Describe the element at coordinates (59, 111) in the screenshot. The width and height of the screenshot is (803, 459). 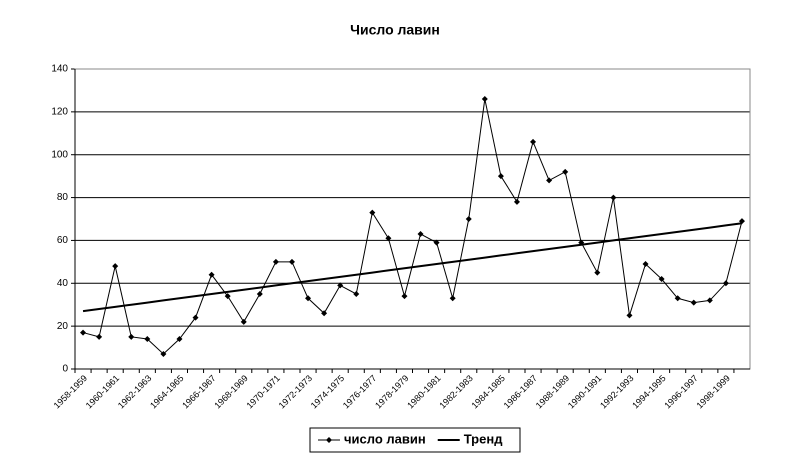
I see `y-tick-label: 120` at that location.